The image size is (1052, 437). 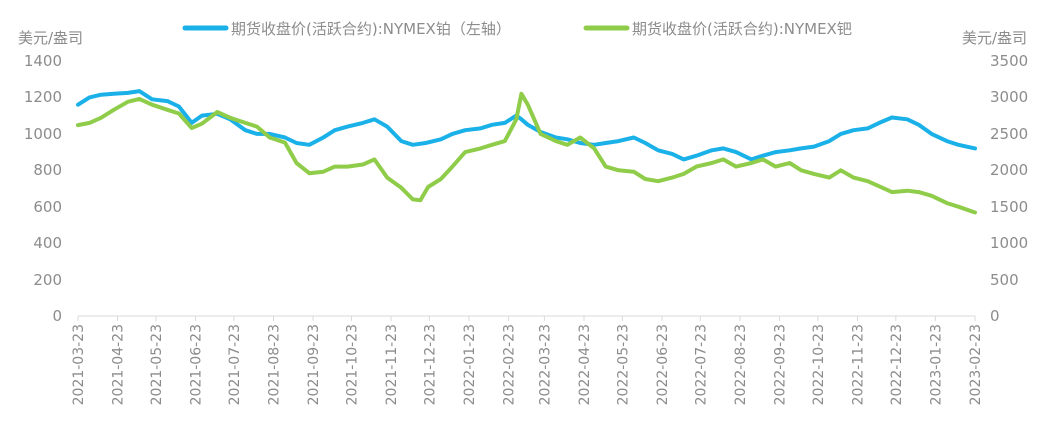 What do you see at coordinates (47, 280) in the screenshot?
I see `left-tick-label: 200` at bounding box center [47, 280].